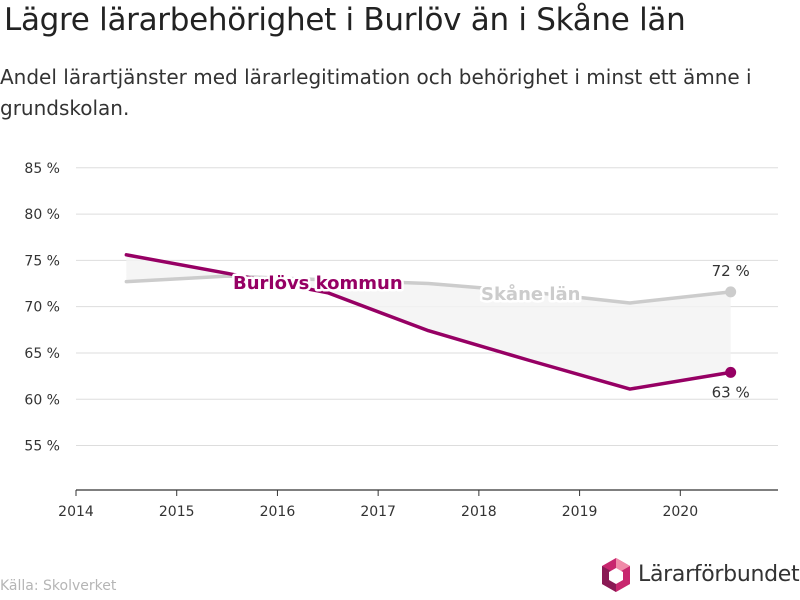  What do you see at coordinates (42, 215) in the screenshot?
I see `y-tick-label: 80 %` at bounding box center [42, 215].